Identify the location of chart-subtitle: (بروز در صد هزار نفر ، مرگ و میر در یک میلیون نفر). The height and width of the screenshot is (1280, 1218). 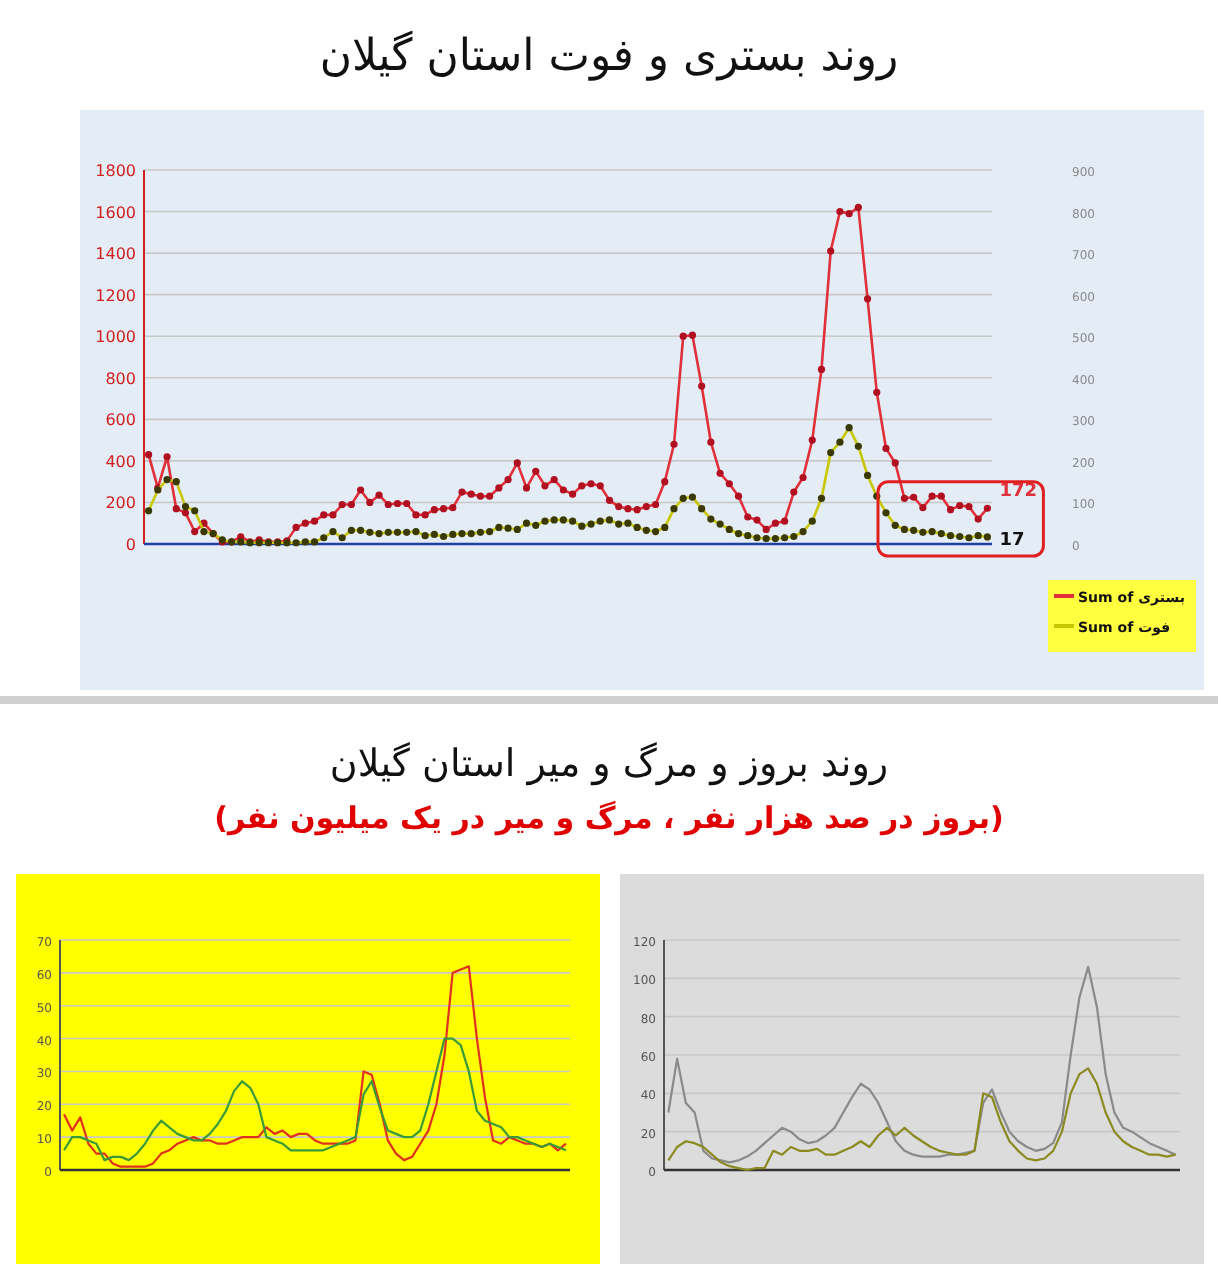
(609, 818).